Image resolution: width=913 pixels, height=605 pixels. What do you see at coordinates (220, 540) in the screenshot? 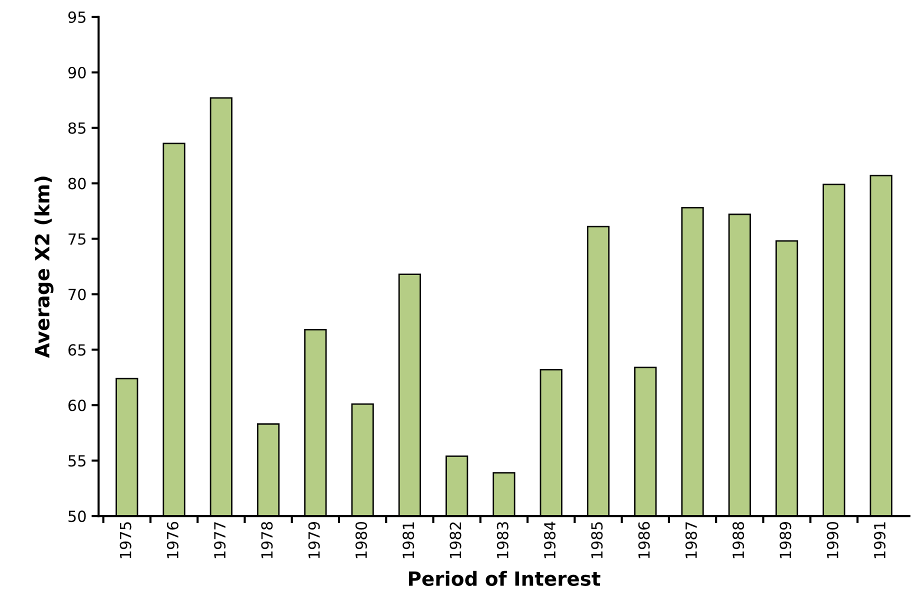
I see `x-tick-label: 1977` at bounding box center [220, 540].